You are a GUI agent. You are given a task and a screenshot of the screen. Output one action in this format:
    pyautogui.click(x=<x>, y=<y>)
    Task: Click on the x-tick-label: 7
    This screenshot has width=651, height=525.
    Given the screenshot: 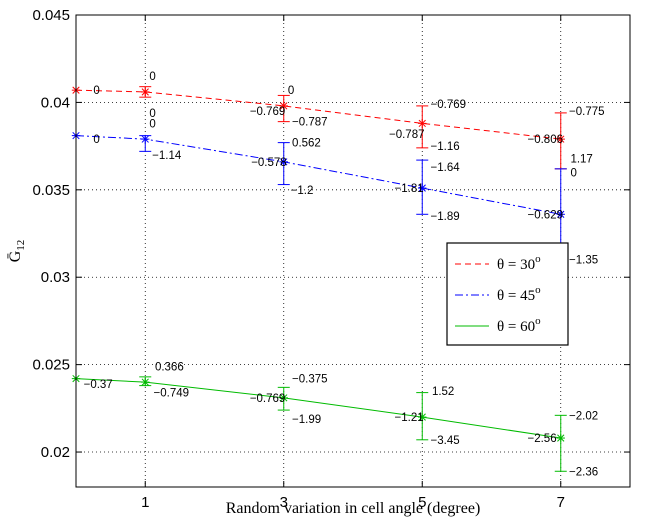 What is the action you would take?
    pyautogui.click(x=561, y=502)
    